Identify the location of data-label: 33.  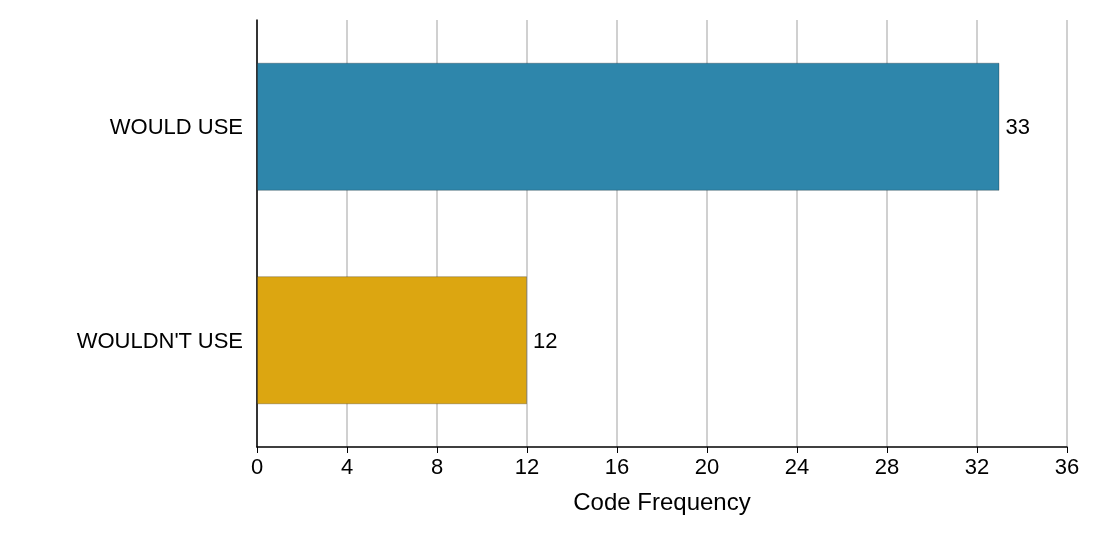
(1017, 127).